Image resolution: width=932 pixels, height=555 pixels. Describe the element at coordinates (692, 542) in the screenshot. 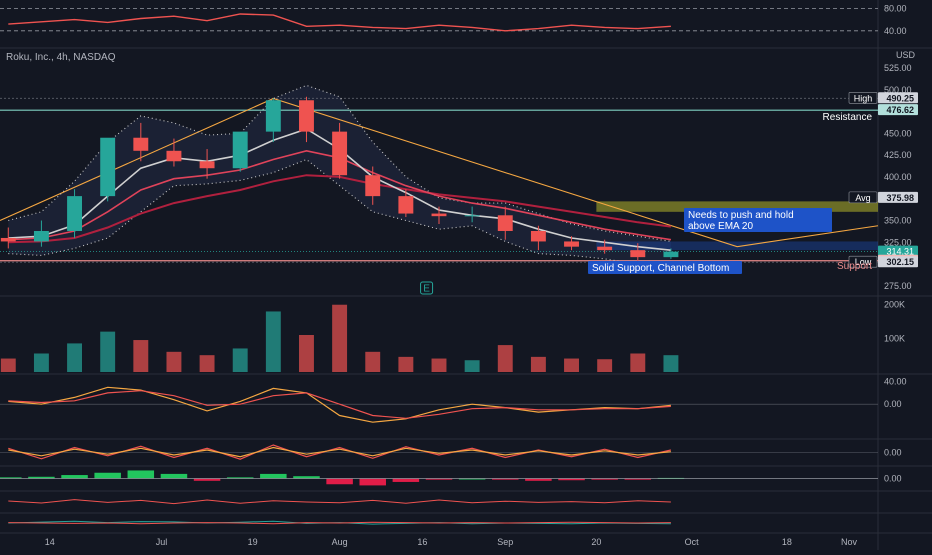

I see `x-tick-label: Oct` at that location.